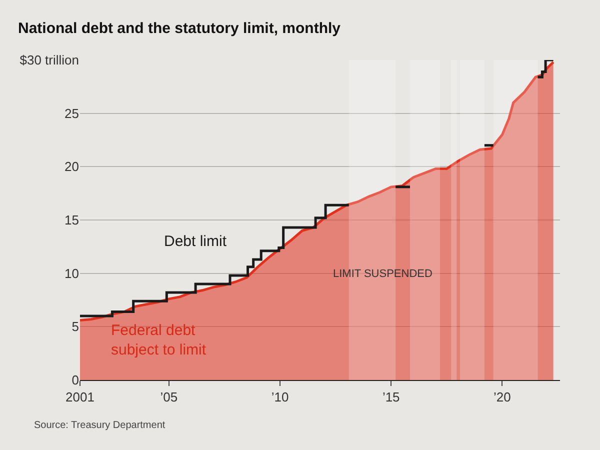  I want to click on x-tick-label: ’20, so click(502, 397).